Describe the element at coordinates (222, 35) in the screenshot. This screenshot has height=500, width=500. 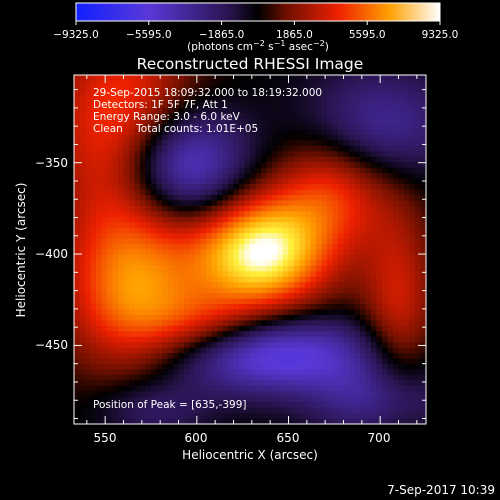
I see `colorbar-tick-label: −1865.0` at that location.